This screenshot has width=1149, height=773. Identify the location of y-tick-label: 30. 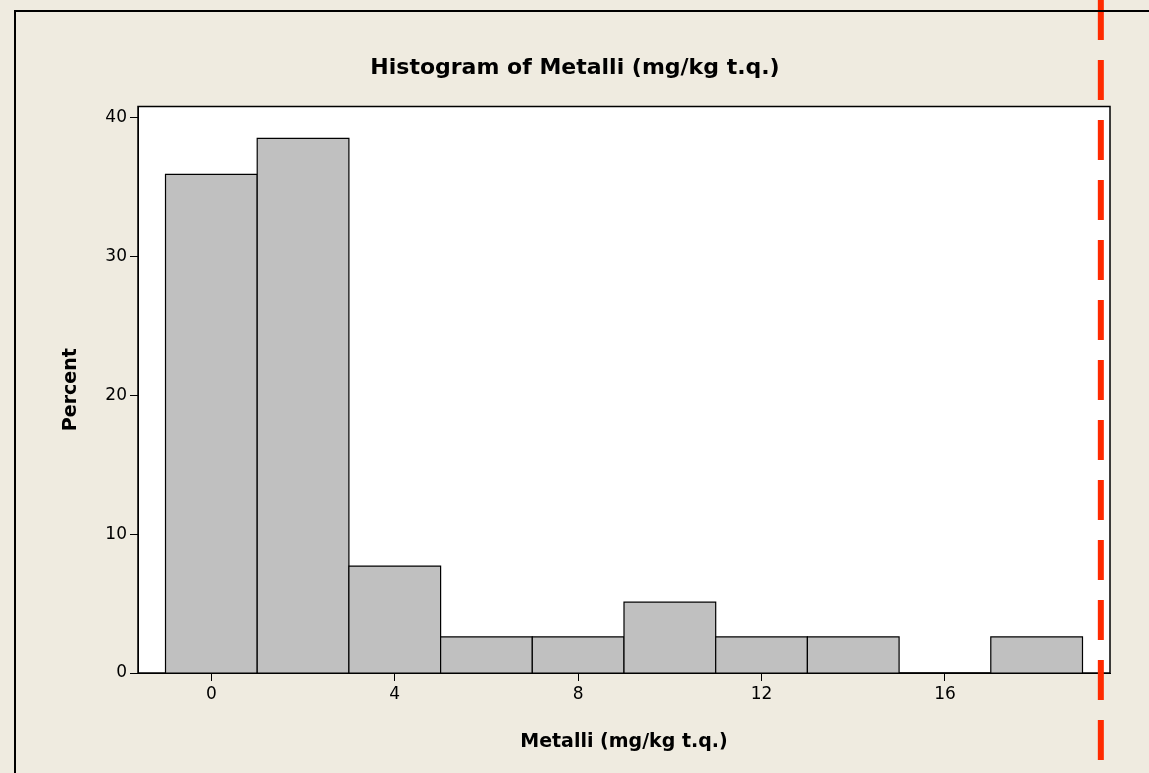
(116, 254).